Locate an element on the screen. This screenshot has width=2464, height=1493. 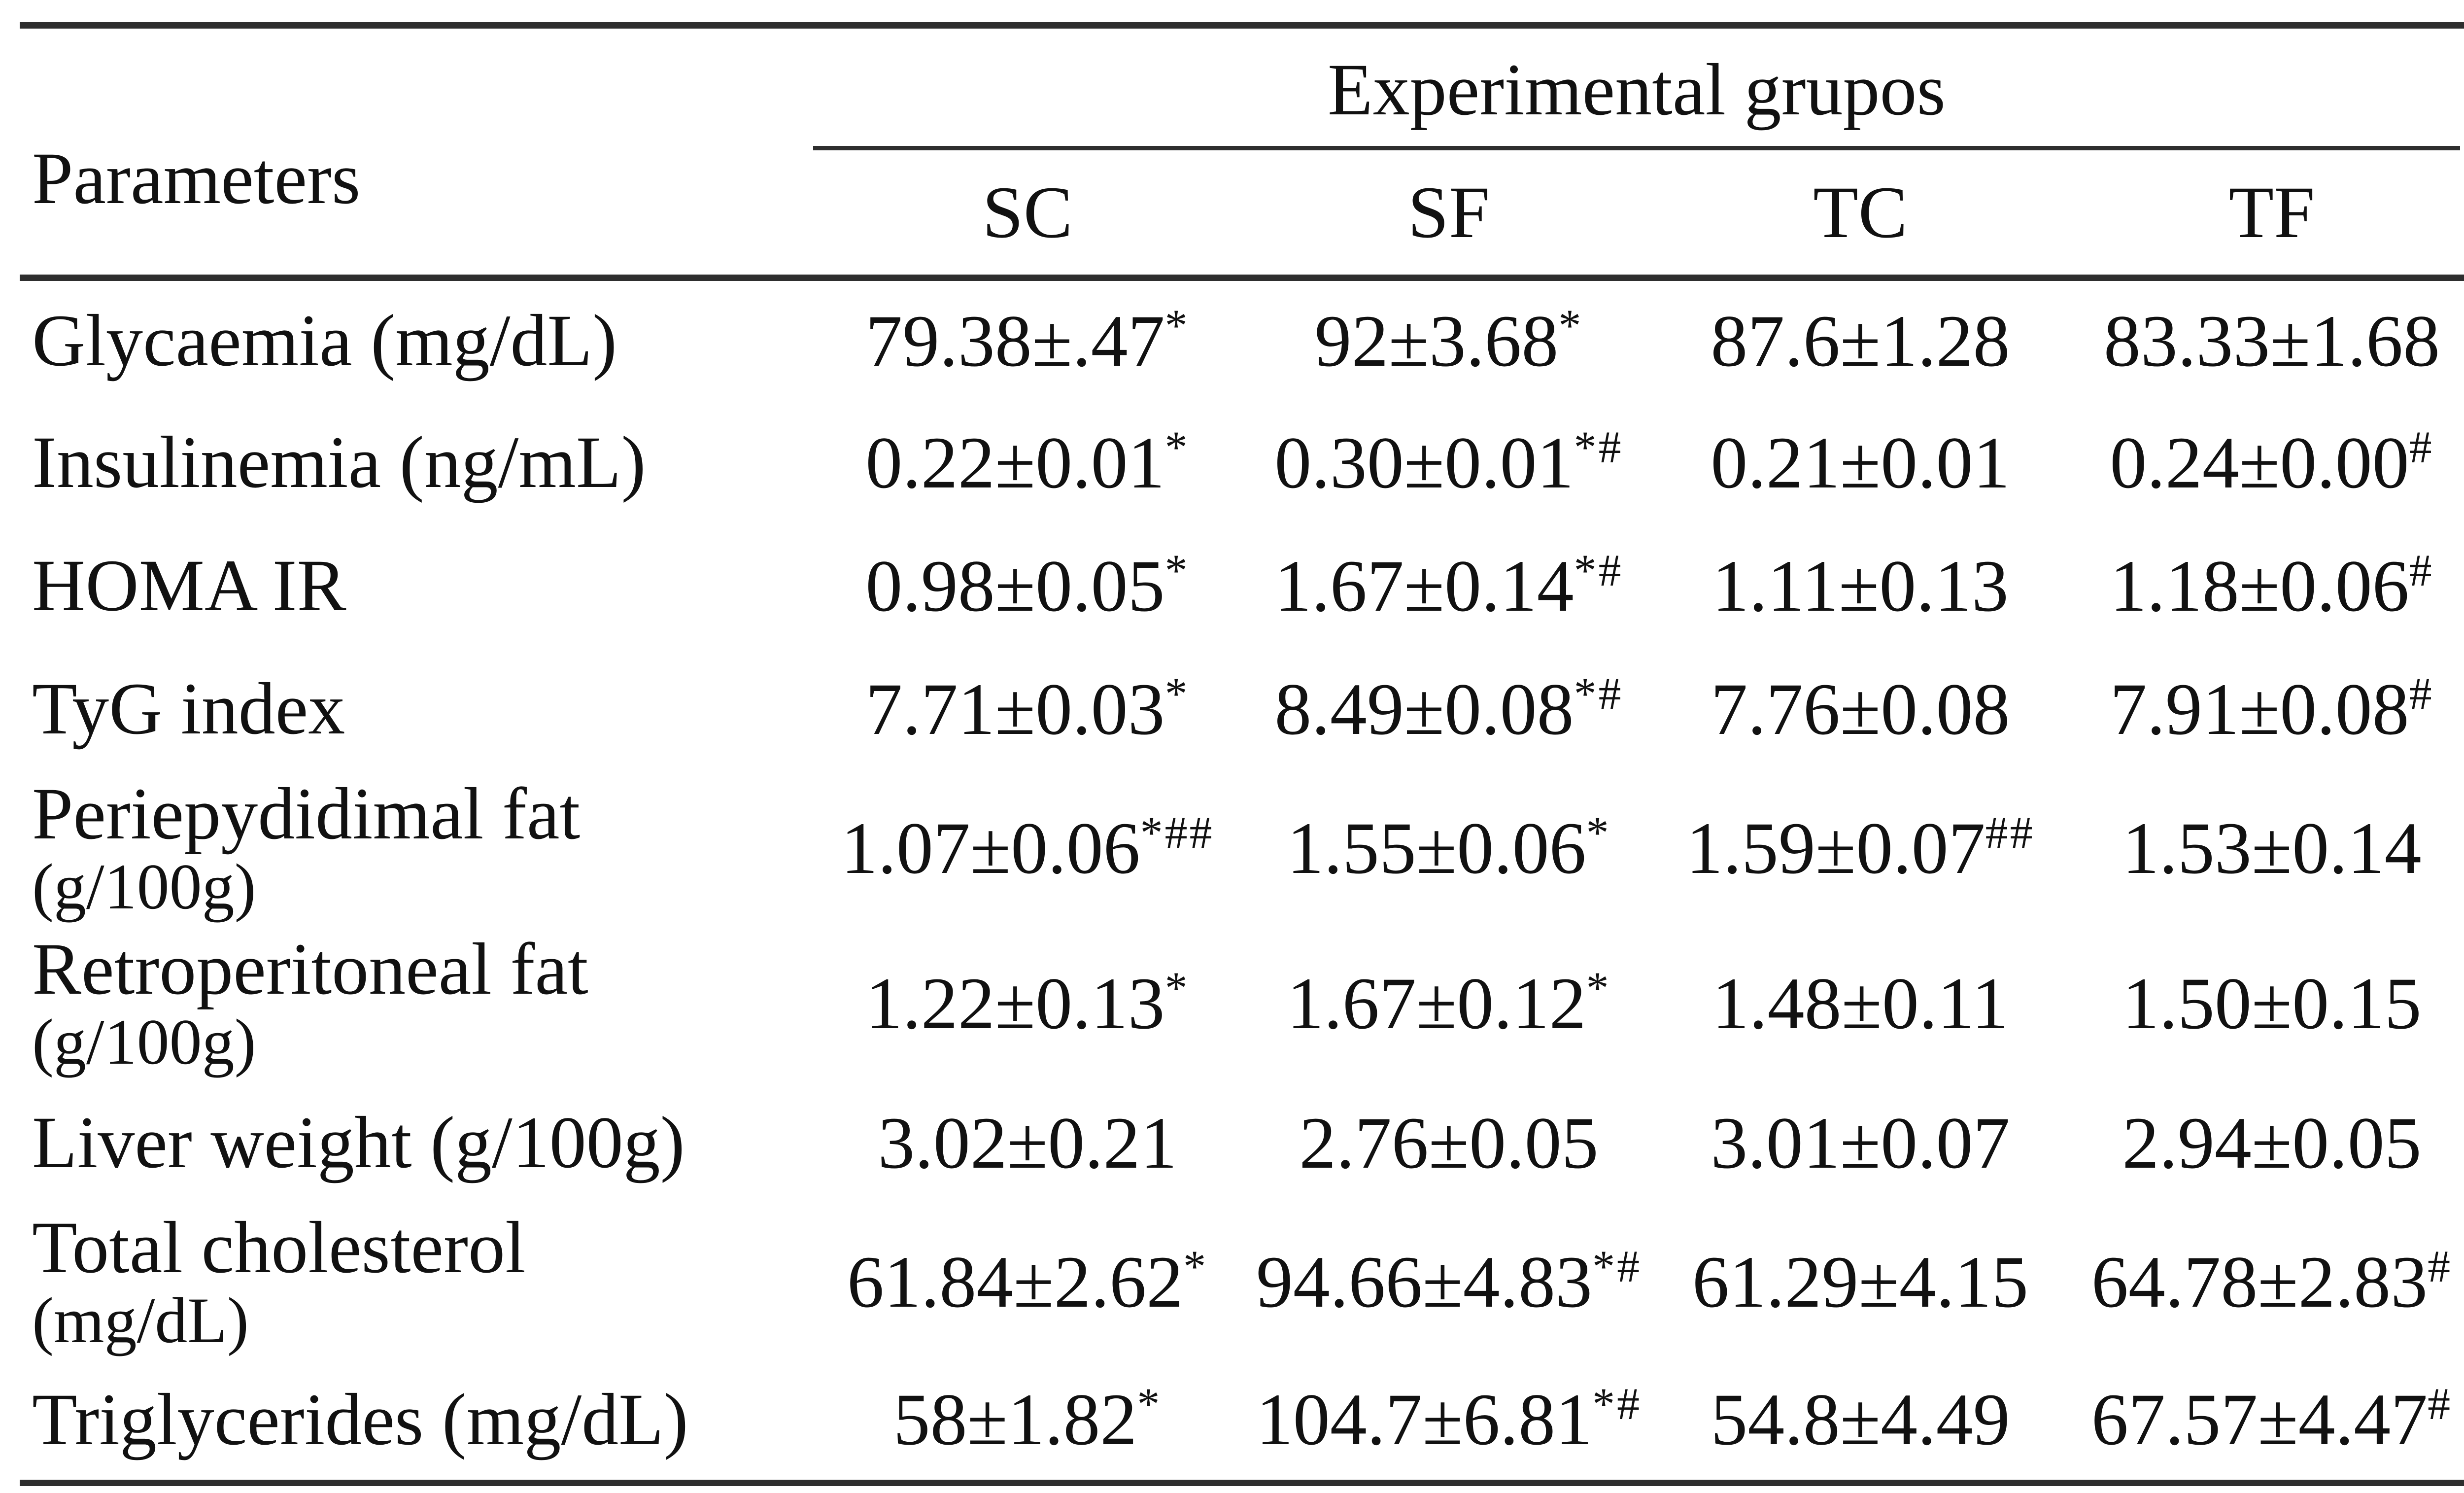
row-label: TyG index is located at coordinates (188, 708).